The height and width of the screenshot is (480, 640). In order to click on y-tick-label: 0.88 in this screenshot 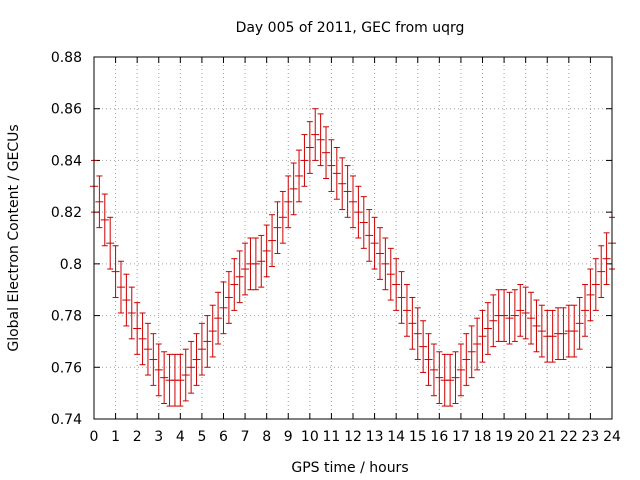, I will do `click(66, 58)`.